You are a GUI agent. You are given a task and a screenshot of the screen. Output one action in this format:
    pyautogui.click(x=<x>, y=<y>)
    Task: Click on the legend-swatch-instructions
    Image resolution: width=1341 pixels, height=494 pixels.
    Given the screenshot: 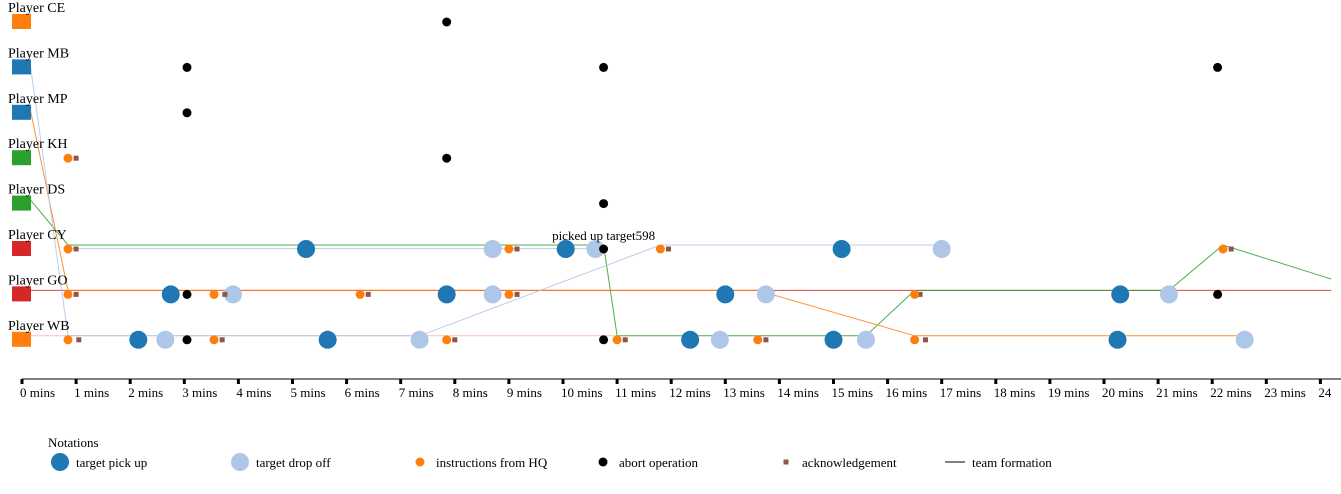 What is the action you would take?
    pyautogui.click(x=420, y=462)
    